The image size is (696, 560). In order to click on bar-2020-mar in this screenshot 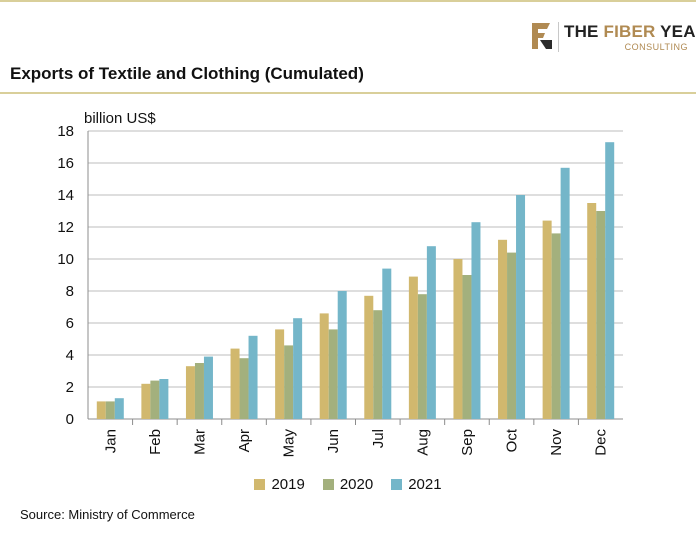, I will do `click(199, 391)`.